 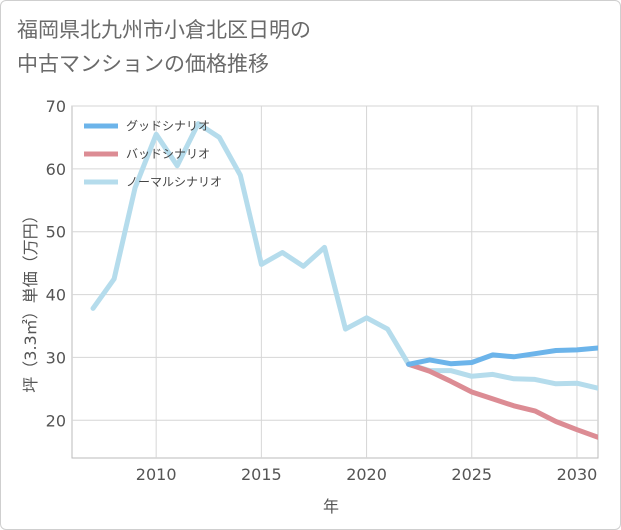 I want to click on bad-scenario-line, so click(x=502, y=400).